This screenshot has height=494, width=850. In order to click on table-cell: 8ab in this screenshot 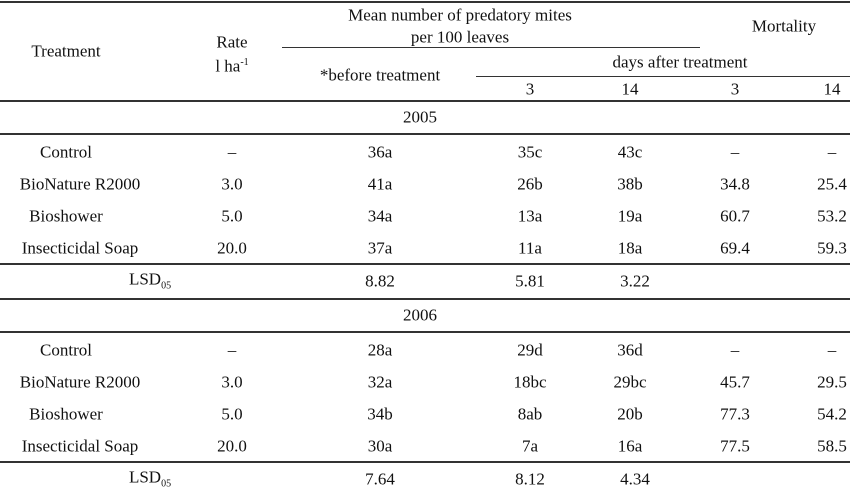, I will do `click(530, 414)`.